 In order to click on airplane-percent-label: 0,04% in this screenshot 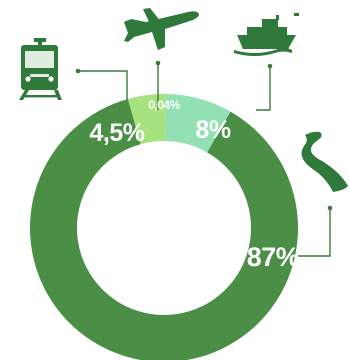, I will do `click(164, 105)`.